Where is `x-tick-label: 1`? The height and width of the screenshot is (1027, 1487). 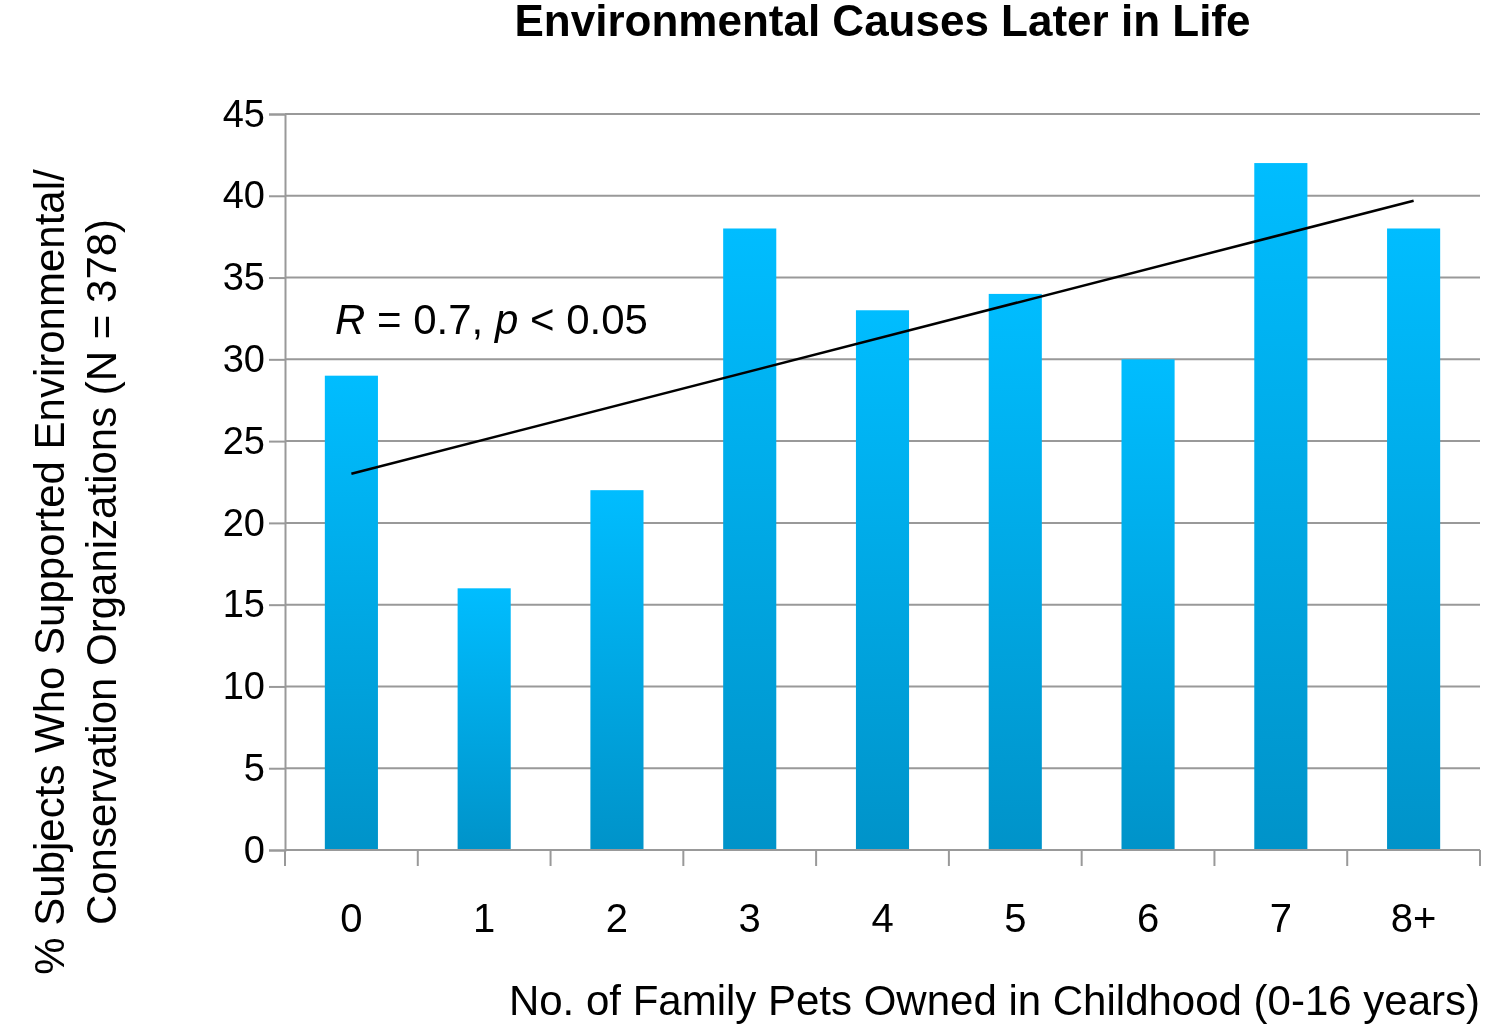
x-tick-label: 1 is located at coordinates (484, 918).